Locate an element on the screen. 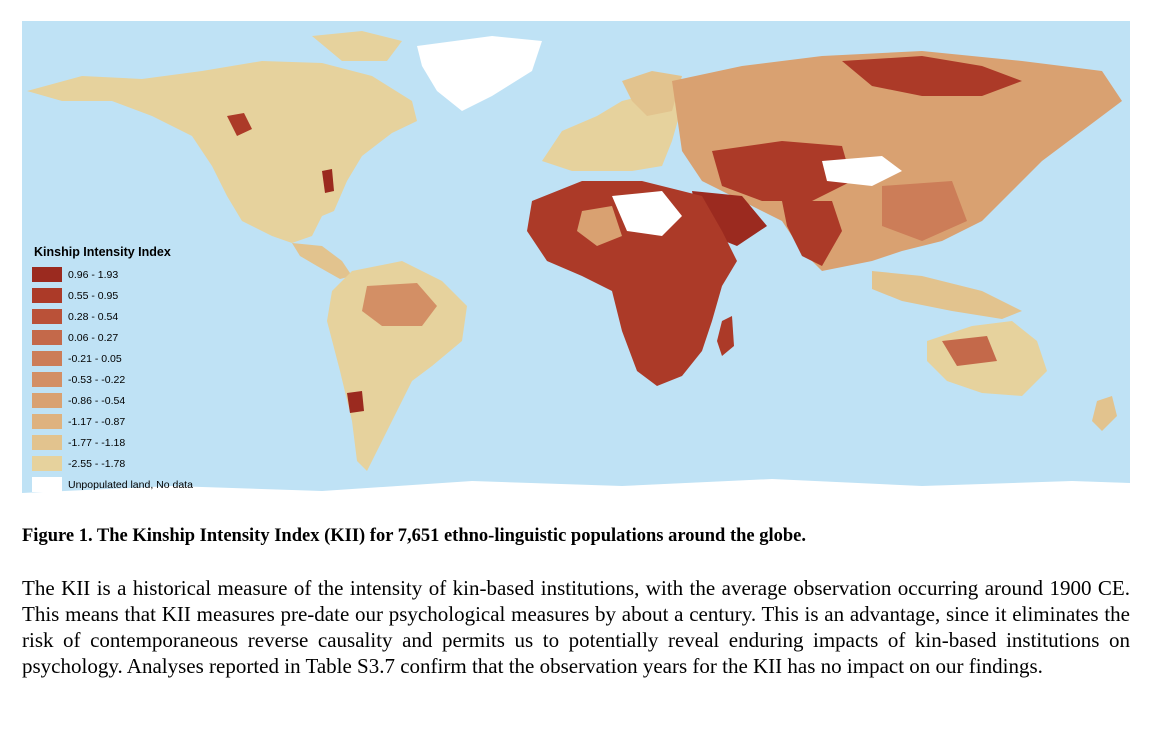  new-zealand is located at coordinates (1104, 413).